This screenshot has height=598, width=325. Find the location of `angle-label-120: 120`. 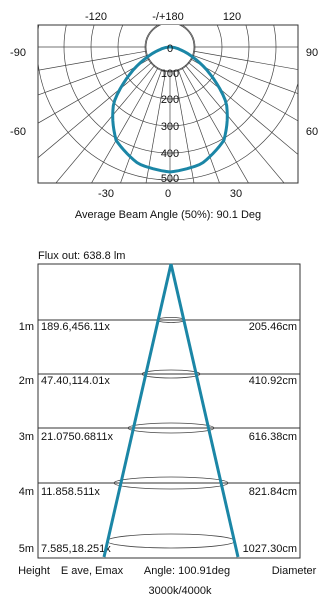

angle-label-120: 120 is located at coordinates (232, 17).